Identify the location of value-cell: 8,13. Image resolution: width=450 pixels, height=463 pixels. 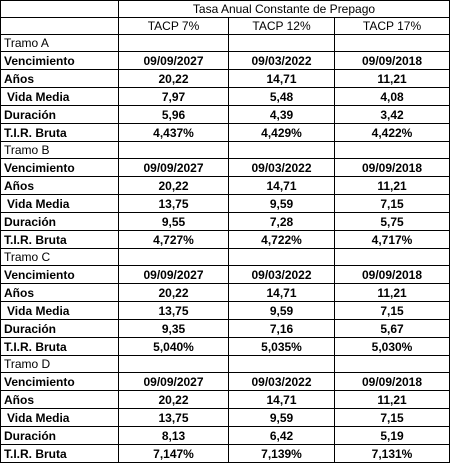
(173, 435).